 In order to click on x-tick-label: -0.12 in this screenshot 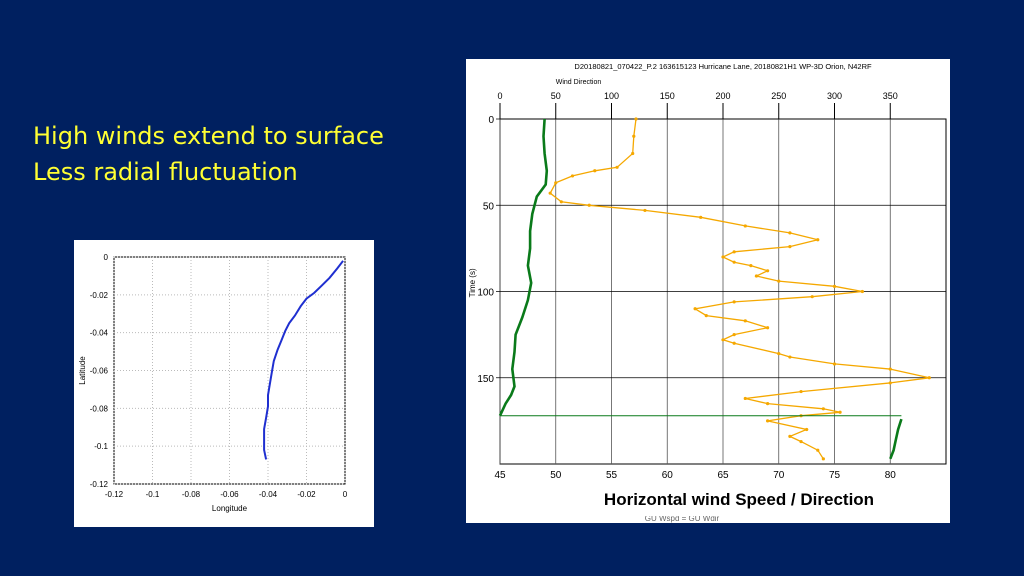, I will do `click(114, 494)`.